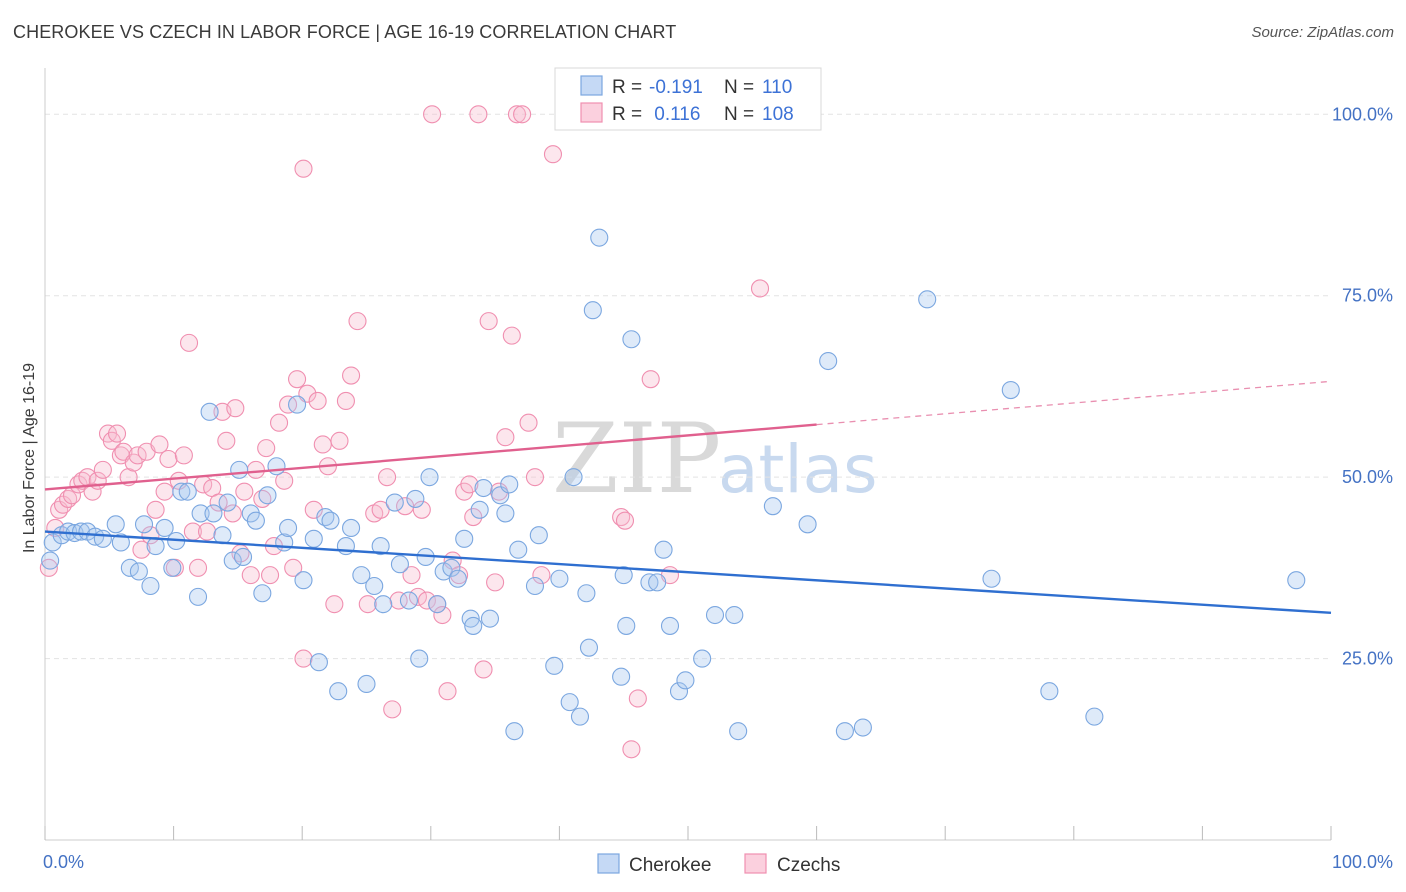  What do you see at coordinates (1362, 114) in the screenshot?
I see `y-tick-label-100: 100.0%` at bounding box center [1362, 114].